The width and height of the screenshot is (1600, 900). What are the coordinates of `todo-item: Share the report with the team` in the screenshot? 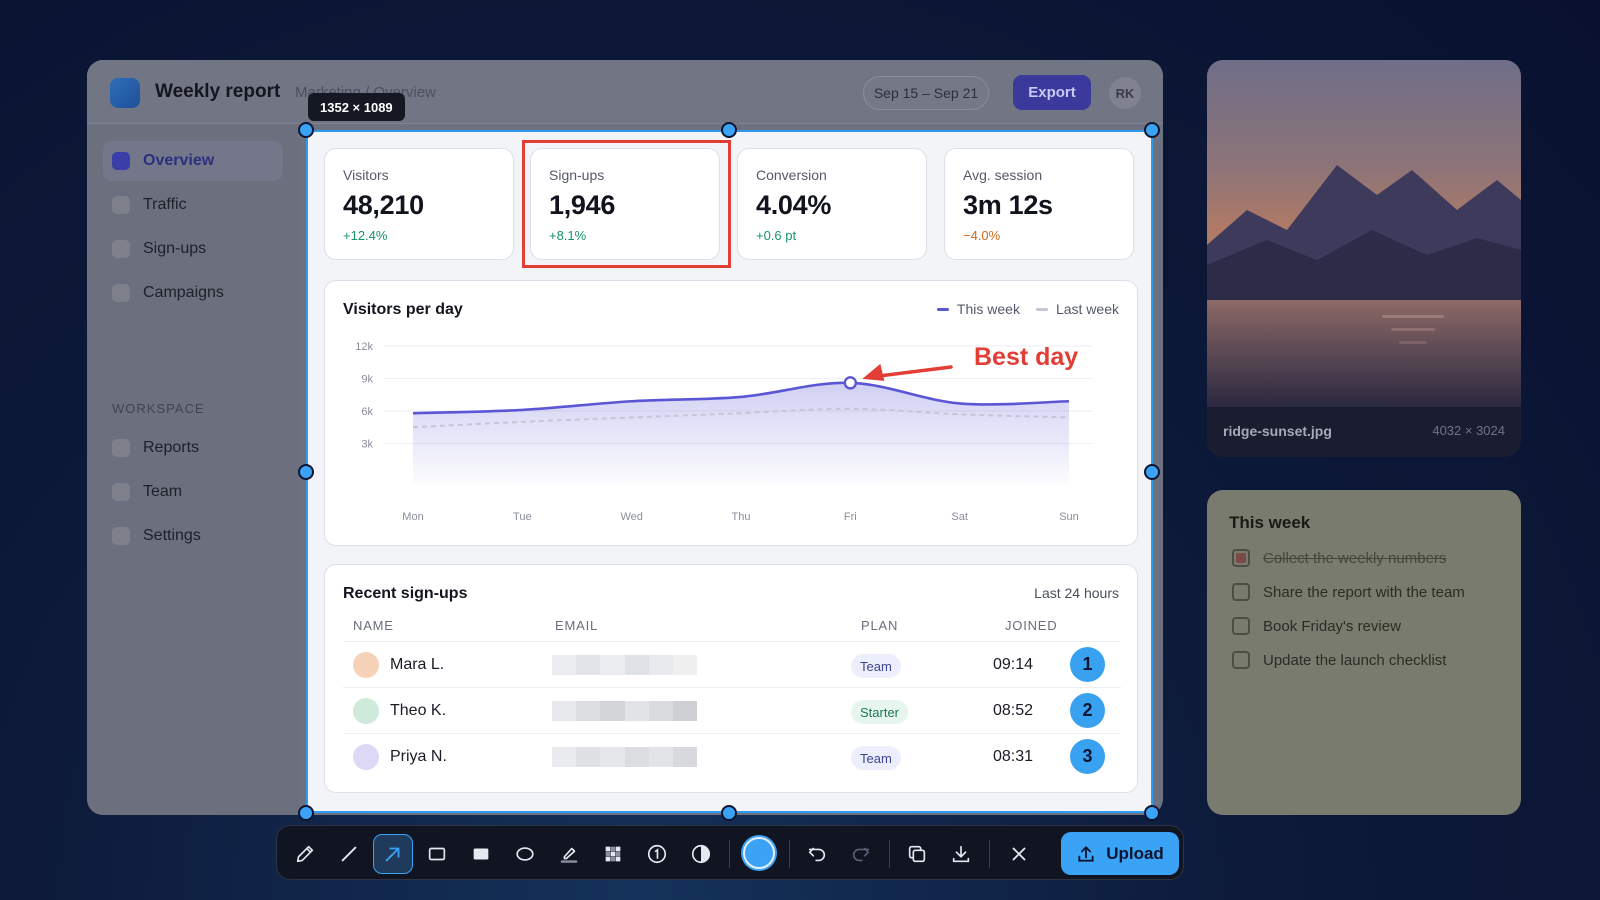 It's located at (1348, 592).